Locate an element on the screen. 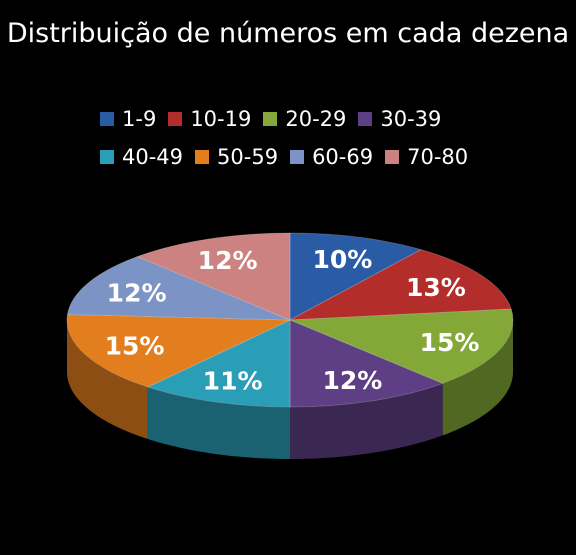 This screenshot has width=576, height=555. legend-label: 30-39 is located at coordinates (411, 119).